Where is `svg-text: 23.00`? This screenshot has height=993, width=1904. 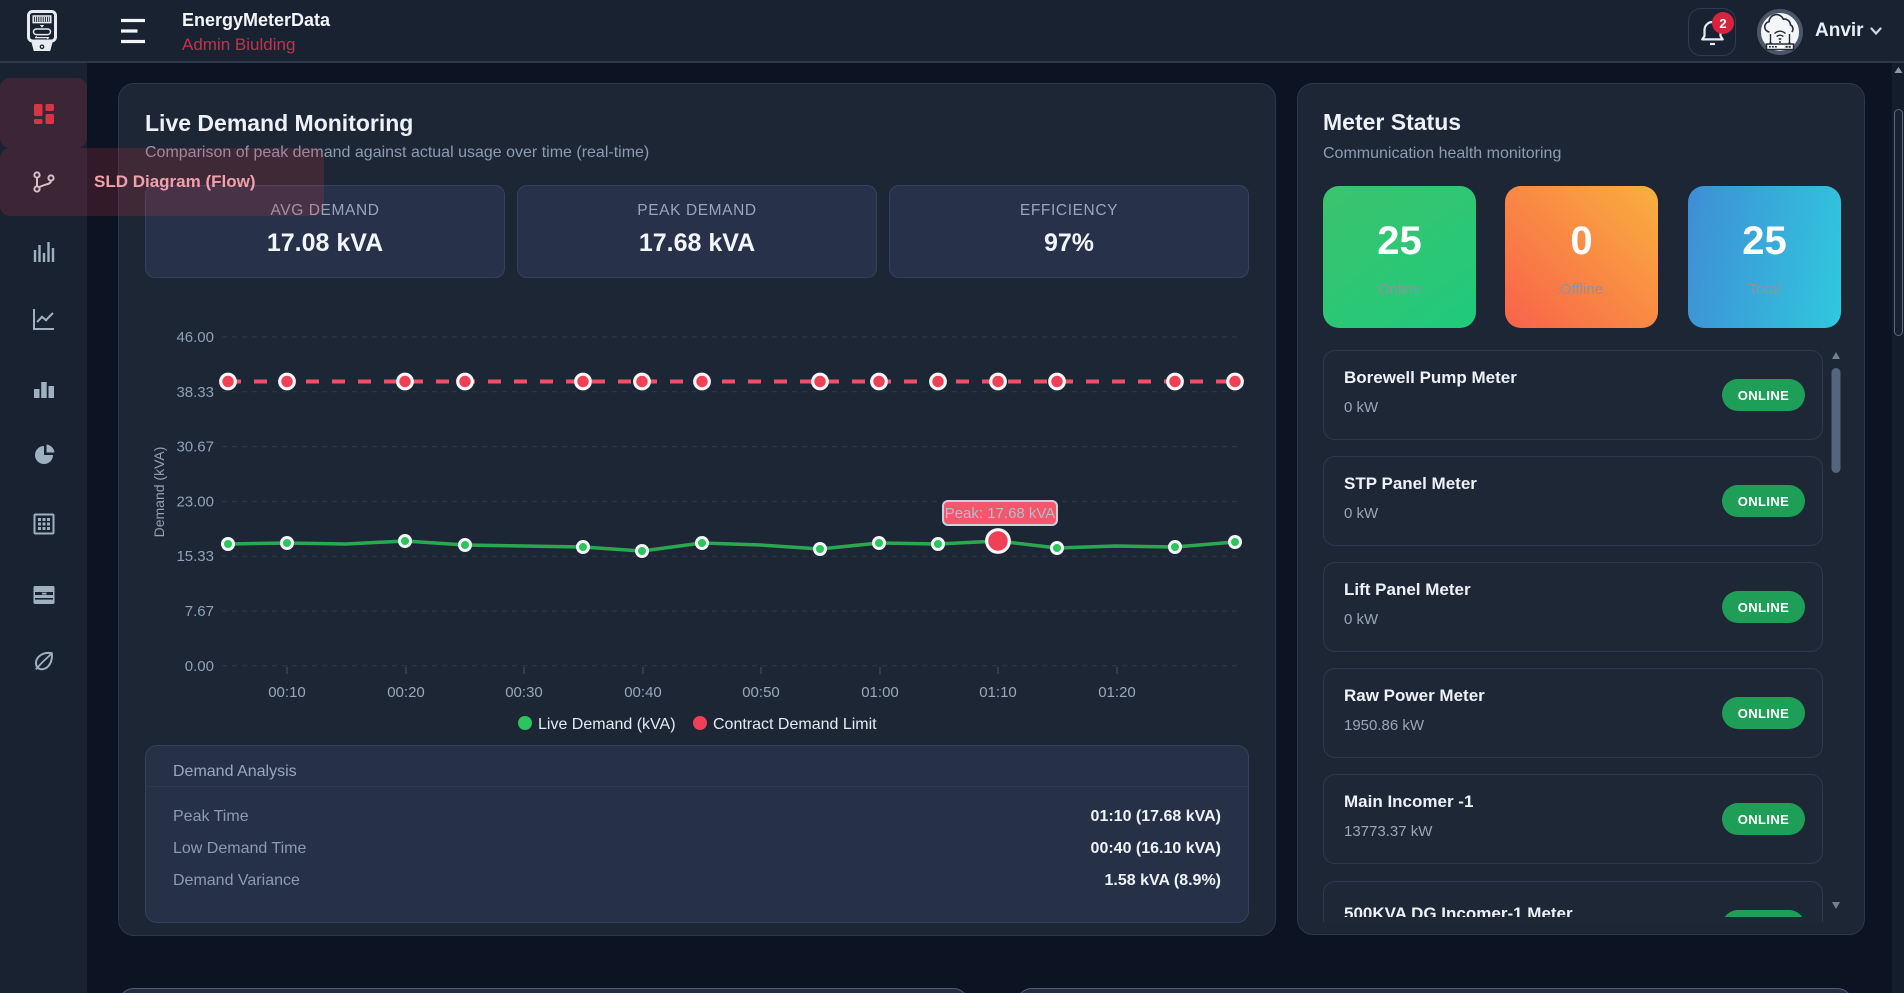
svg-text: 23.00 is located at coordinates (195, 501).